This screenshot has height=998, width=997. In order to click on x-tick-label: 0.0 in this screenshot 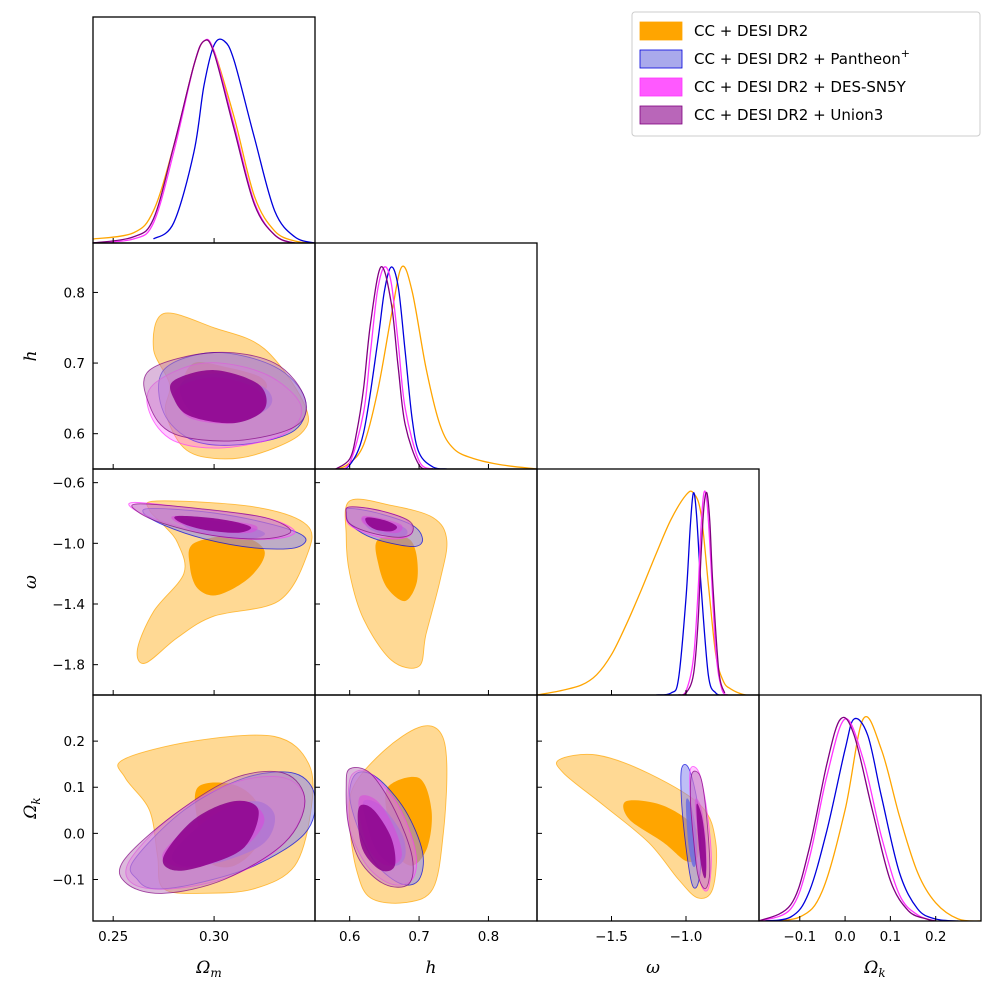, I will do `click(844, 937)`.